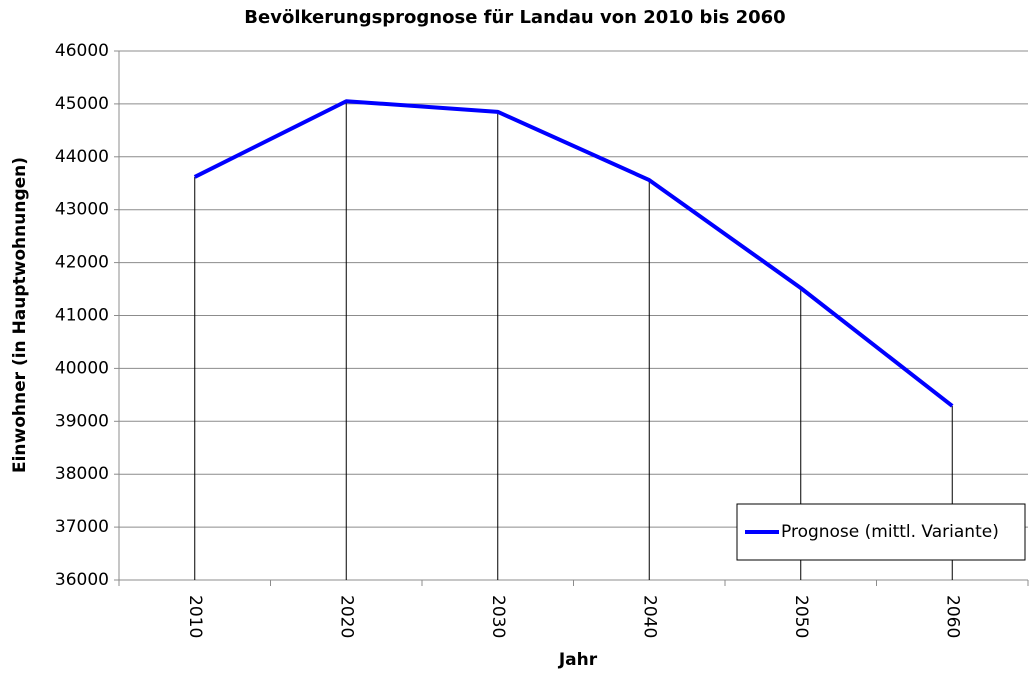  Describe the element at coordinates (82, 368) in the screenshot. I see `y-tick-label: 40000` at that location.